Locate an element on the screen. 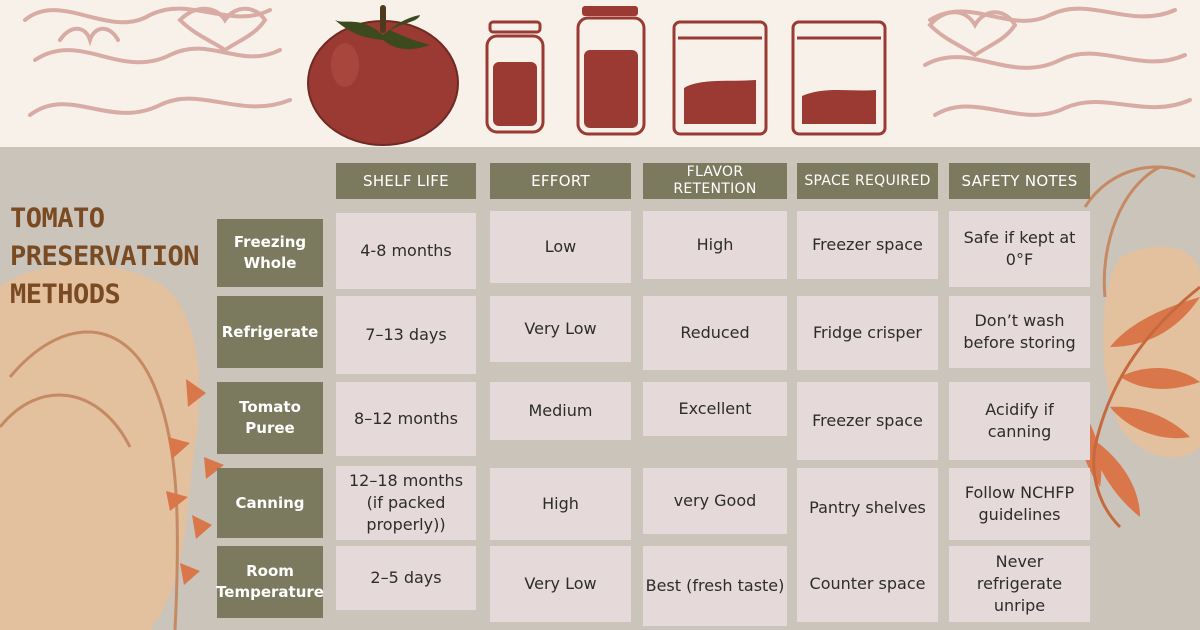  cell-shelf-life: 12–18 months (if packed properly)) is located at coordinates (406, 503).